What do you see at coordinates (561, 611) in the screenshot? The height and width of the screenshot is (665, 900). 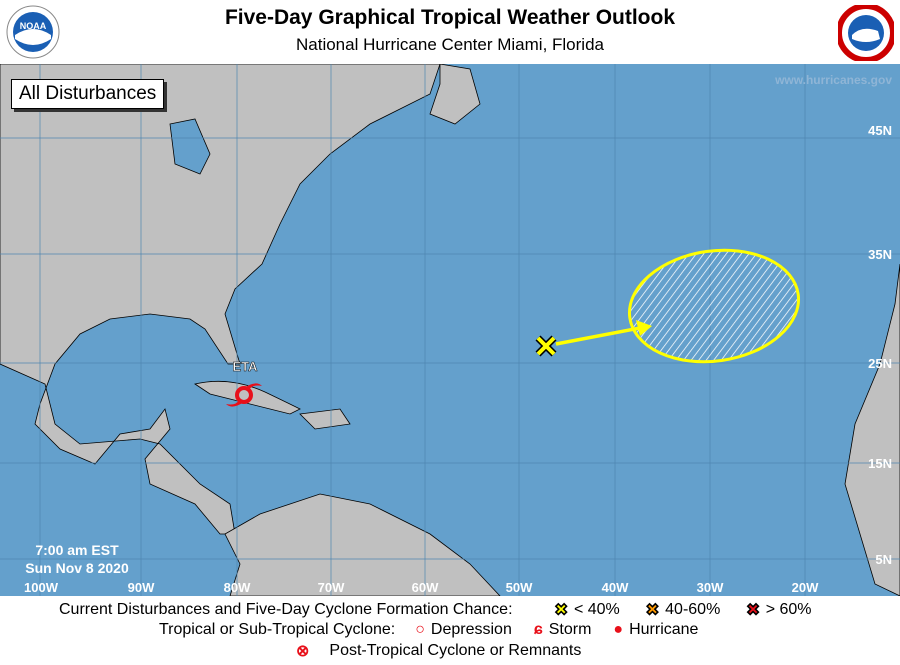 I see `x-yellow-icon: ✖` at bounding box center [561, 611].